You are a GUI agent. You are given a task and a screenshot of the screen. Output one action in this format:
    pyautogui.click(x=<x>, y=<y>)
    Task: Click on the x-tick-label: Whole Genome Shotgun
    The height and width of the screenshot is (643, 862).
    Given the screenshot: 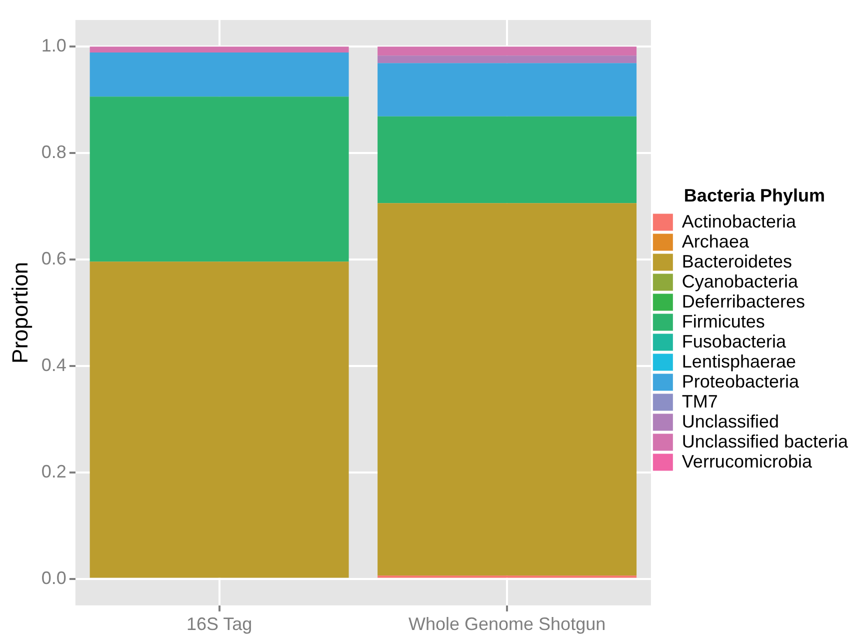 What is the action you would take?
    pyautogui.click(x=507, y=624)
    